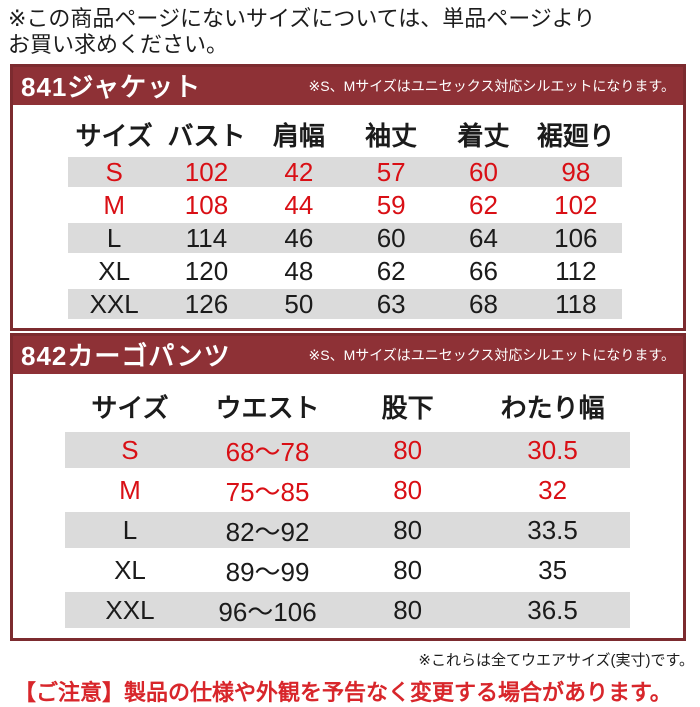 This screenshot has height=707, width=700. I want to click on jacket-row-xxl: XXL 126 50 63 68 118, so click(345, 303).